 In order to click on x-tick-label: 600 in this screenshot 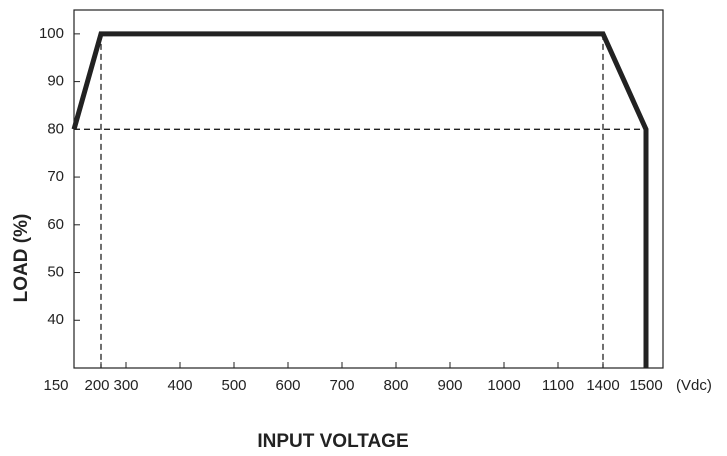, I will do `click(287, 385)`.